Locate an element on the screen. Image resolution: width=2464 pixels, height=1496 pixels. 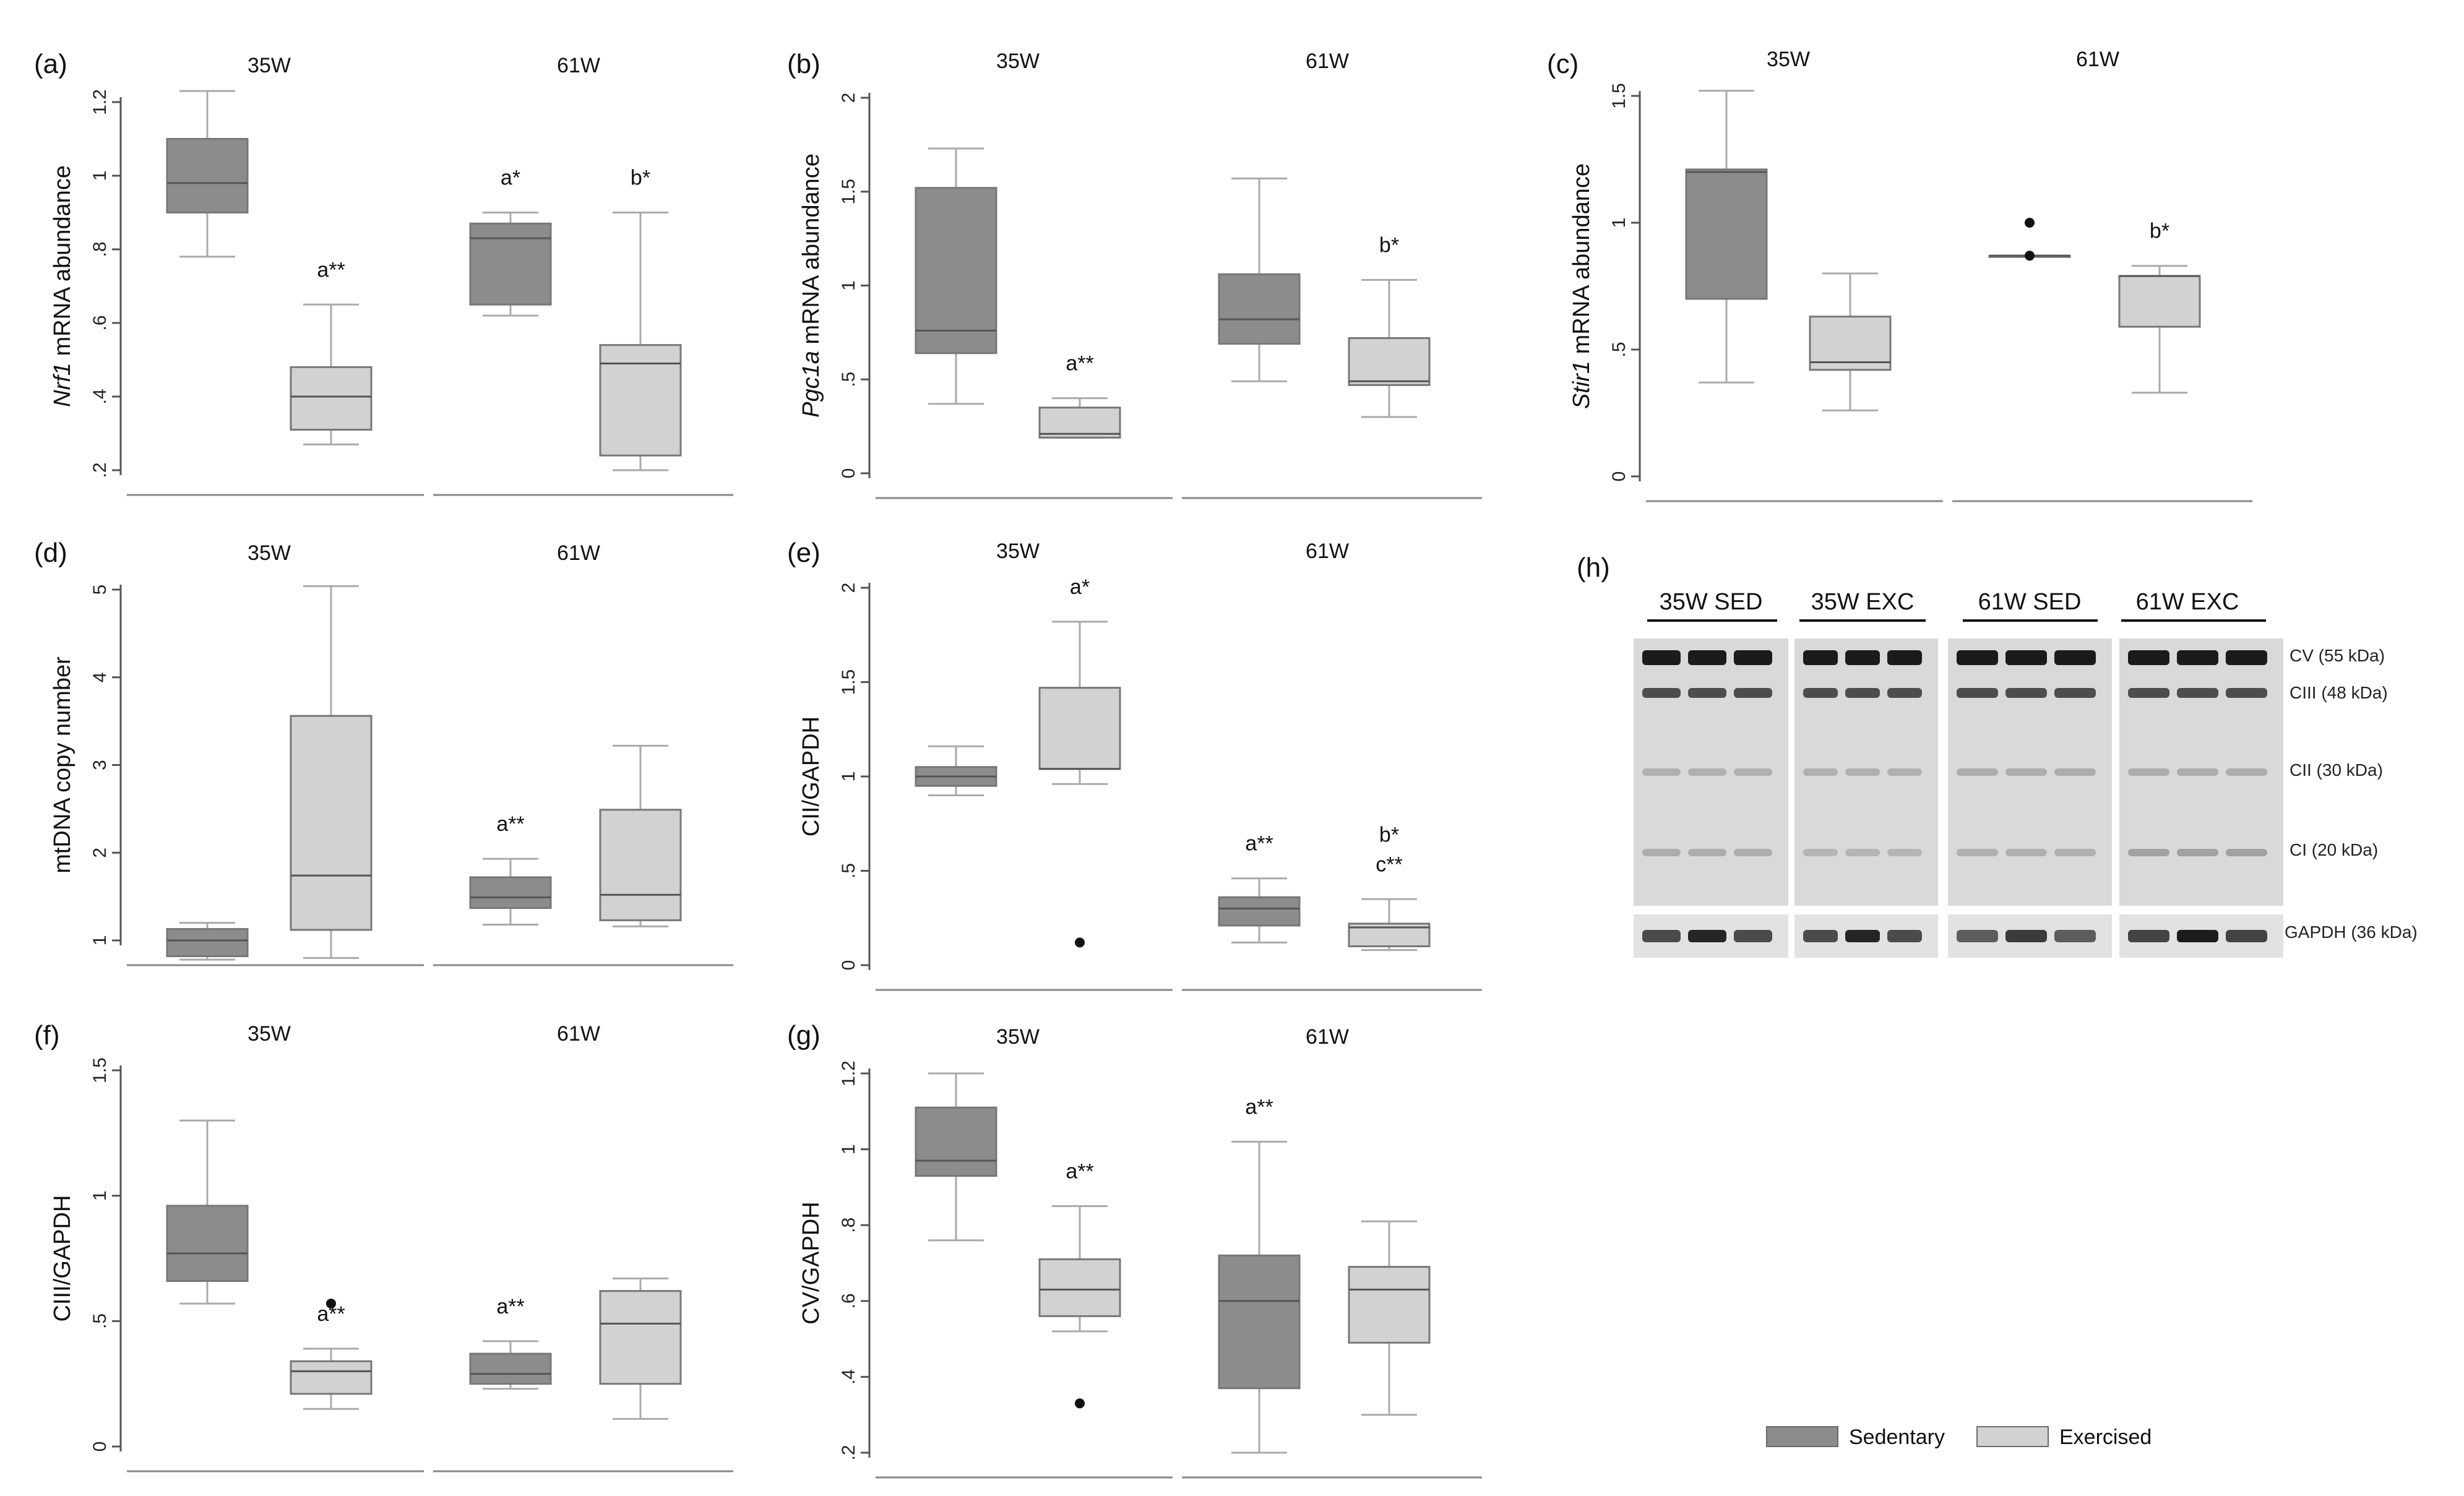
y-axis-label: CIII/GAPDH is located at coordinates (62, 1258).